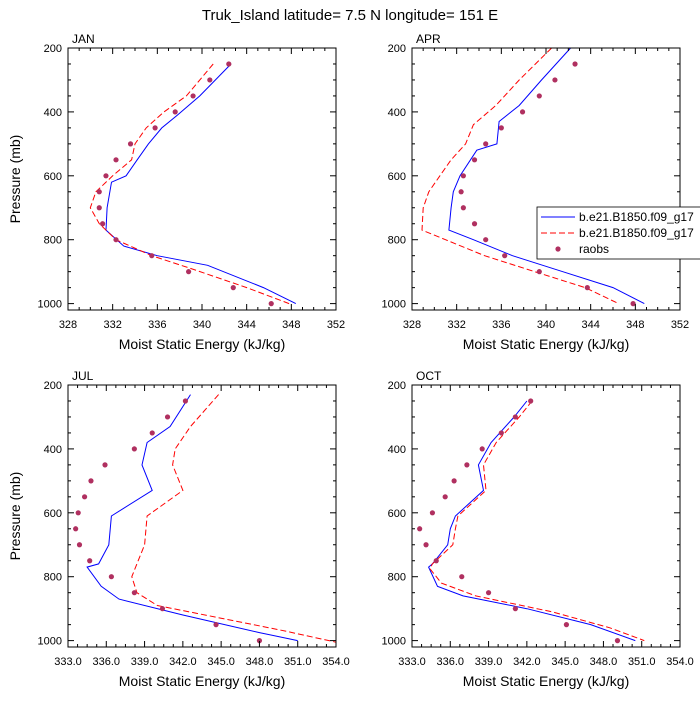 The image size is (700, 705). What do you see at coordinates (594, 249) in the screenshot?
I see `legend-label: raobs` at bounding box center [594, 249].